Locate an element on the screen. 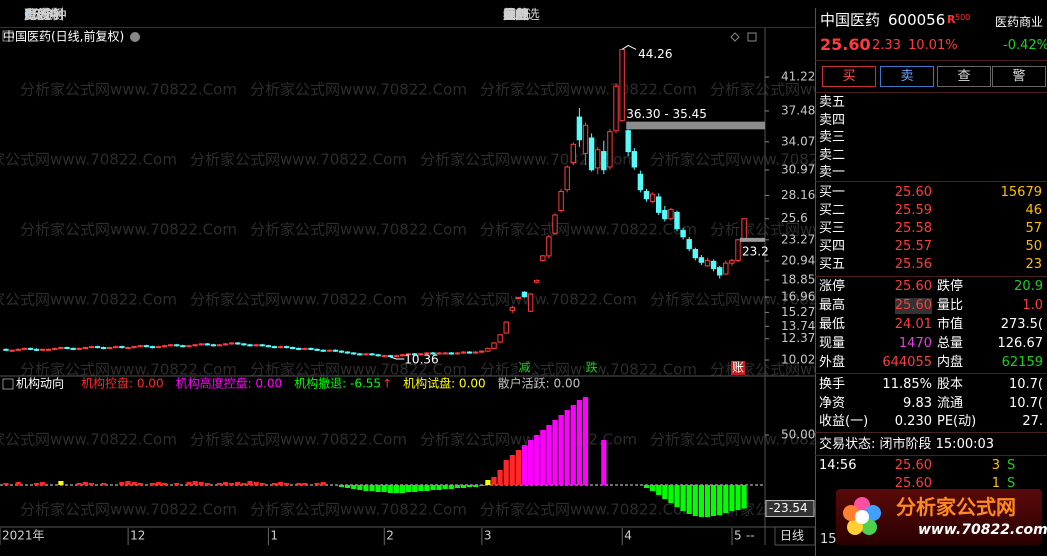 This screenshot has height=556, width=1047. tool-button: 标记 is located at coordinates (516, 15).